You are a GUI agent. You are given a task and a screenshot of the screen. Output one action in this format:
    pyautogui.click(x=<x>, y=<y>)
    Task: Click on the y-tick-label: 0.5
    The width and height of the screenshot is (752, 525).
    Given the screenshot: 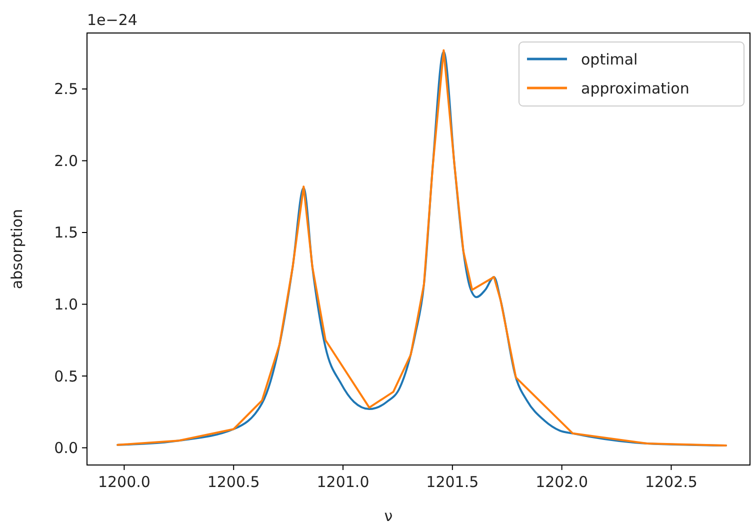 What is the action you would take?
    pyautogui.click(x=66, y=376)
    